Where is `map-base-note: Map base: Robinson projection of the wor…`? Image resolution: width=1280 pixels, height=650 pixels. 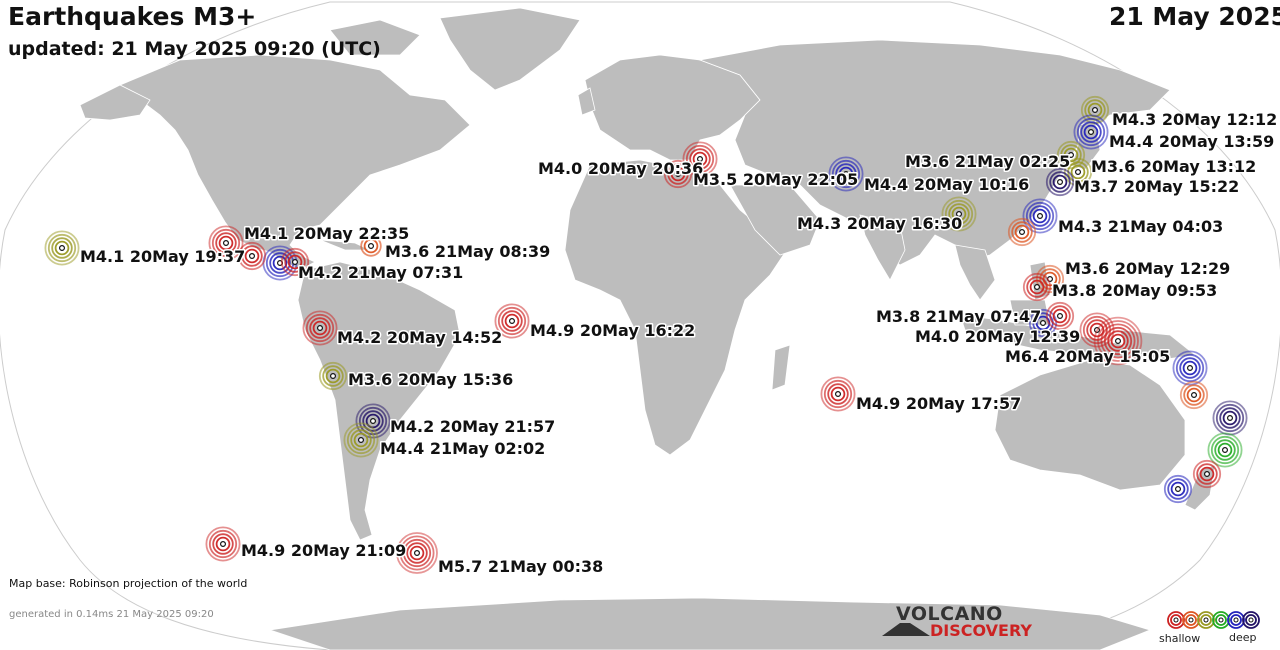
map-base-note: Map base: Robinson projection of the wor… is located at coordinates (128, 583).